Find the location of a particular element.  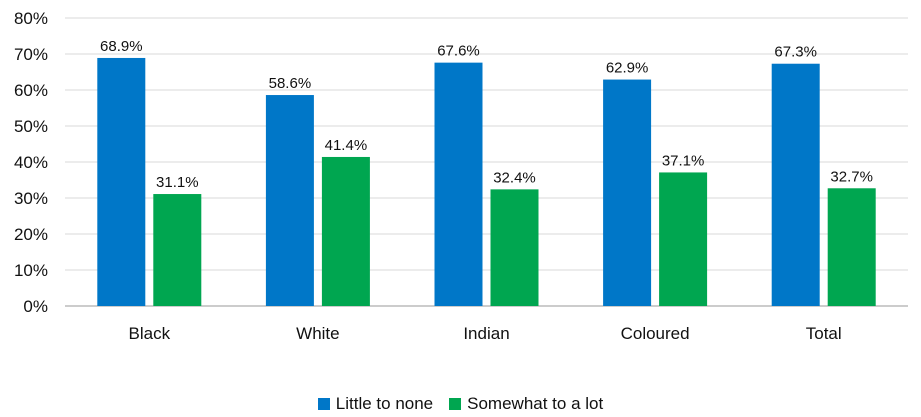

data-label: 58.6% is located at coordinates (290, 83).